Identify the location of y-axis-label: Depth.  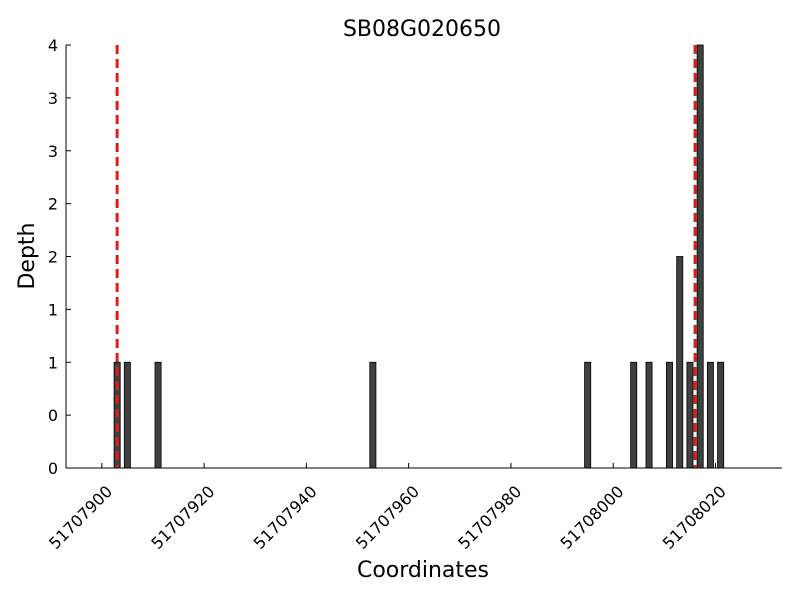
(27, 255).